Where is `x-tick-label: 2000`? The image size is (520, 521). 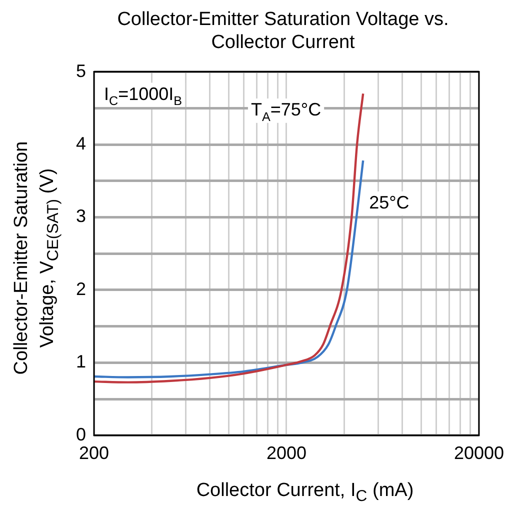 x-tick-label: 2000 is located at coordinates (286, 453).